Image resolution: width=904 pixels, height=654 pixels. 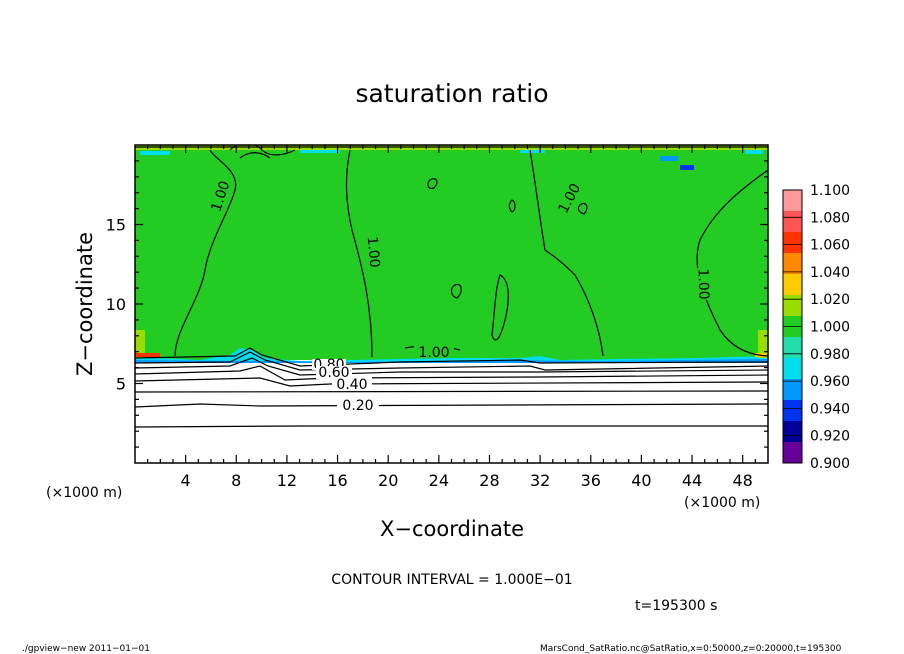 I want to click on contour-label-9: 0.20, so click(x=357, y=406).